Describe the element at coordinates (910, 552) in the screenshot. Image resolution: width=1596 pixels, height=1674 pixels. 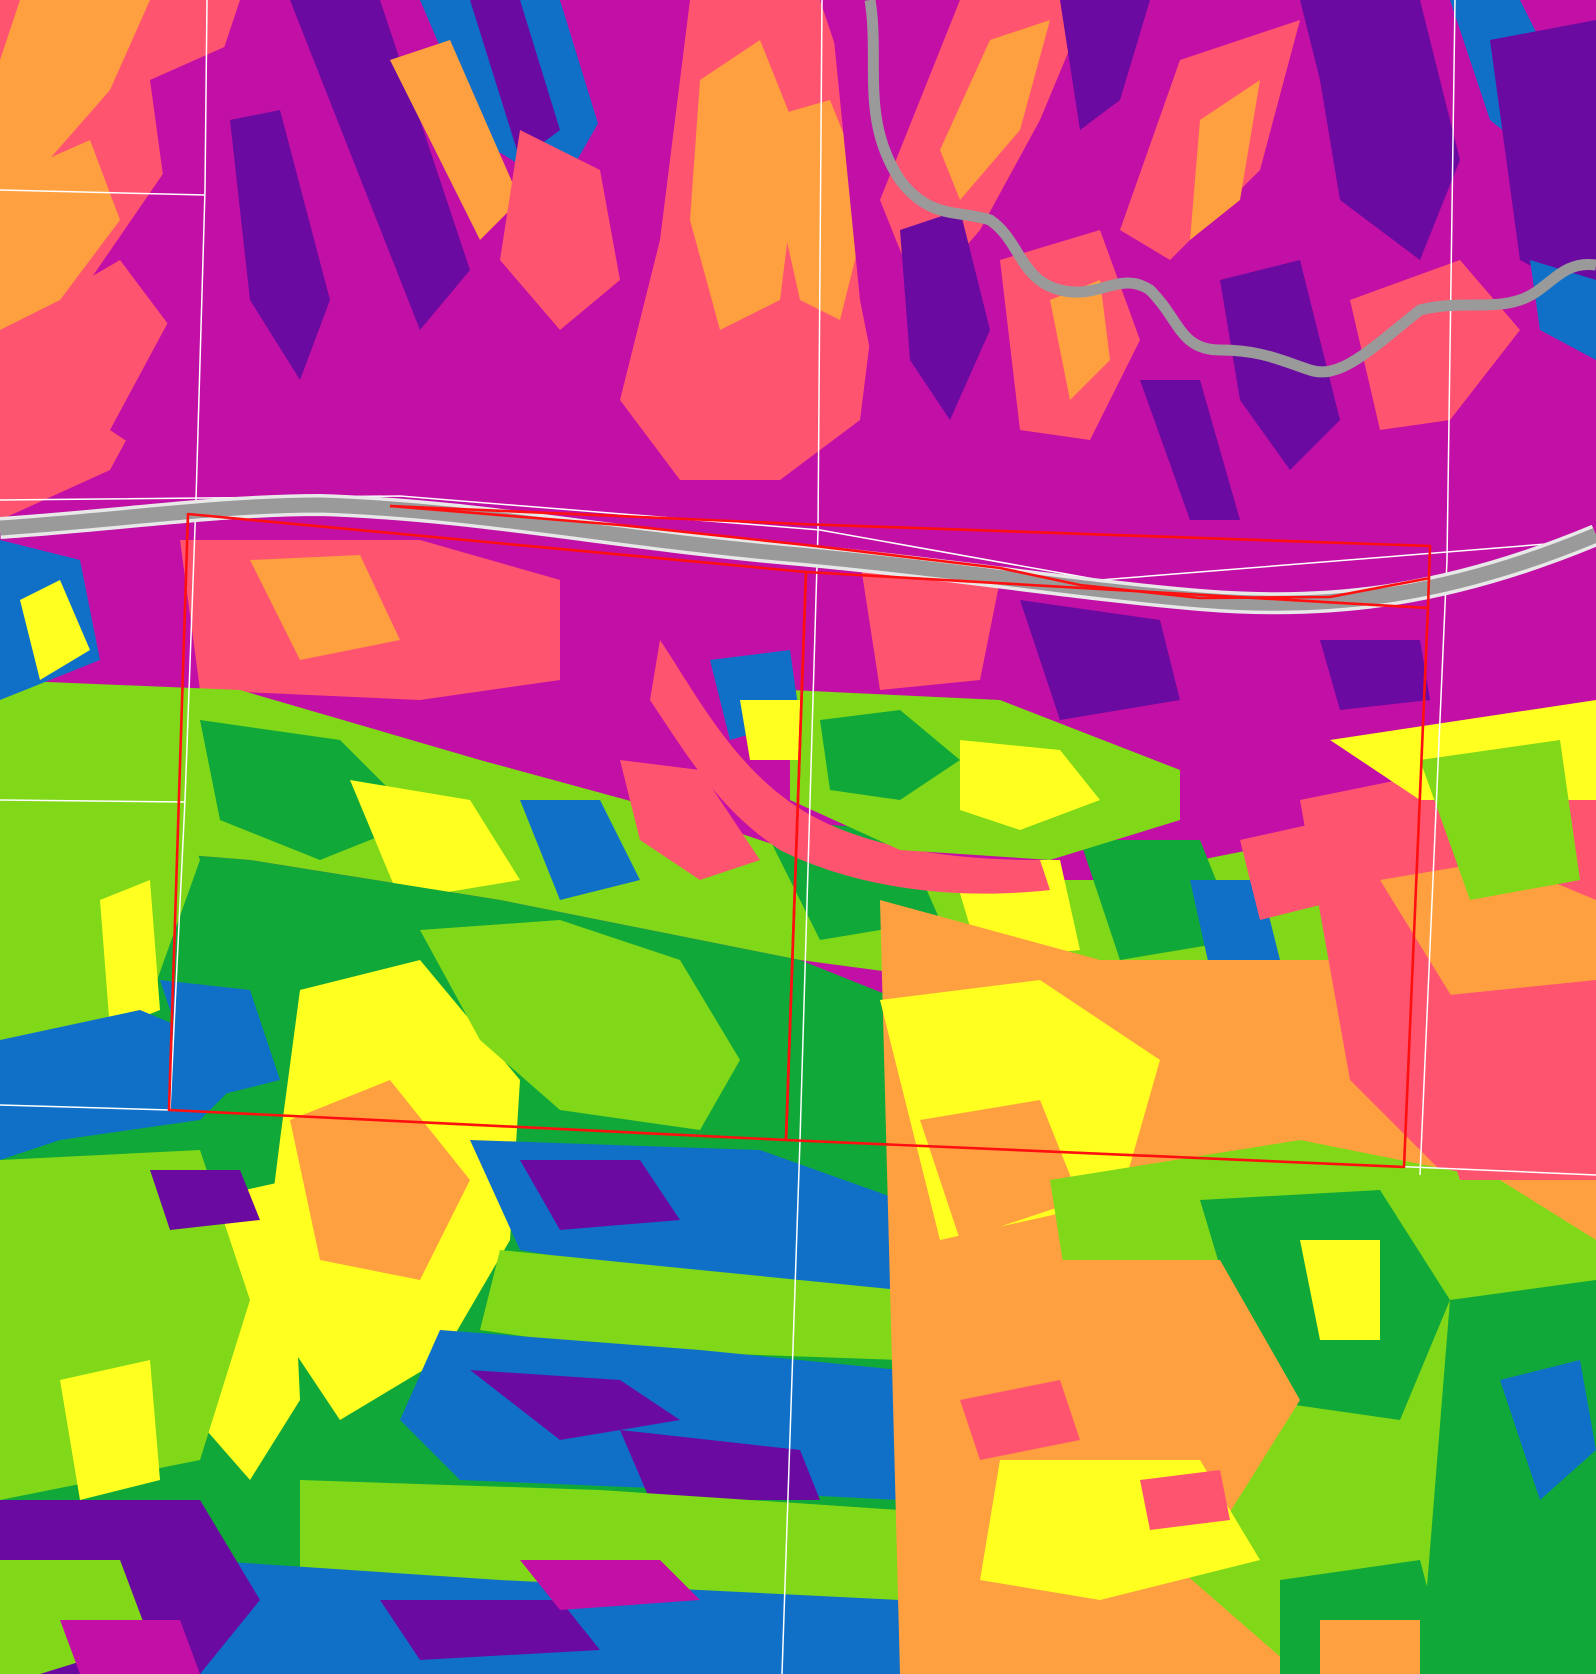
I see `parcel-strip-inner` at that location.